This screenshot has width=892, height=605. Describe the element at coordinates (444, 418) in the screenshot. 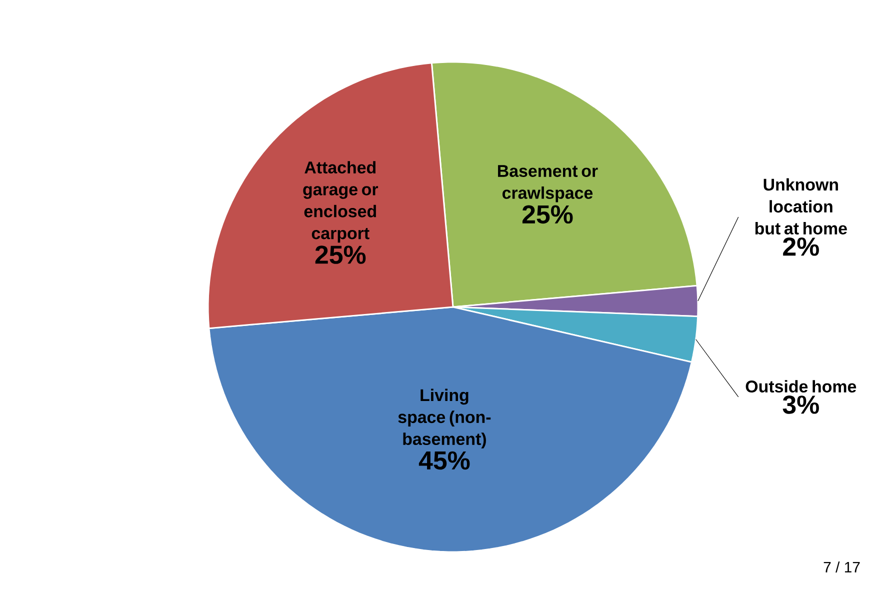

I see `slice-label: Living space (non-basement)` at that location.